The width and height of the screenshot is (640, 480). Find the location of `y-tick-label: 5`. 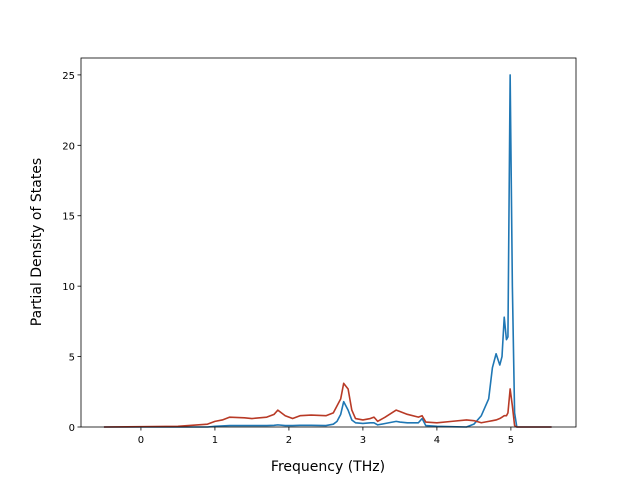

y-tick-label: 5 is located at coordinates (72, 358).